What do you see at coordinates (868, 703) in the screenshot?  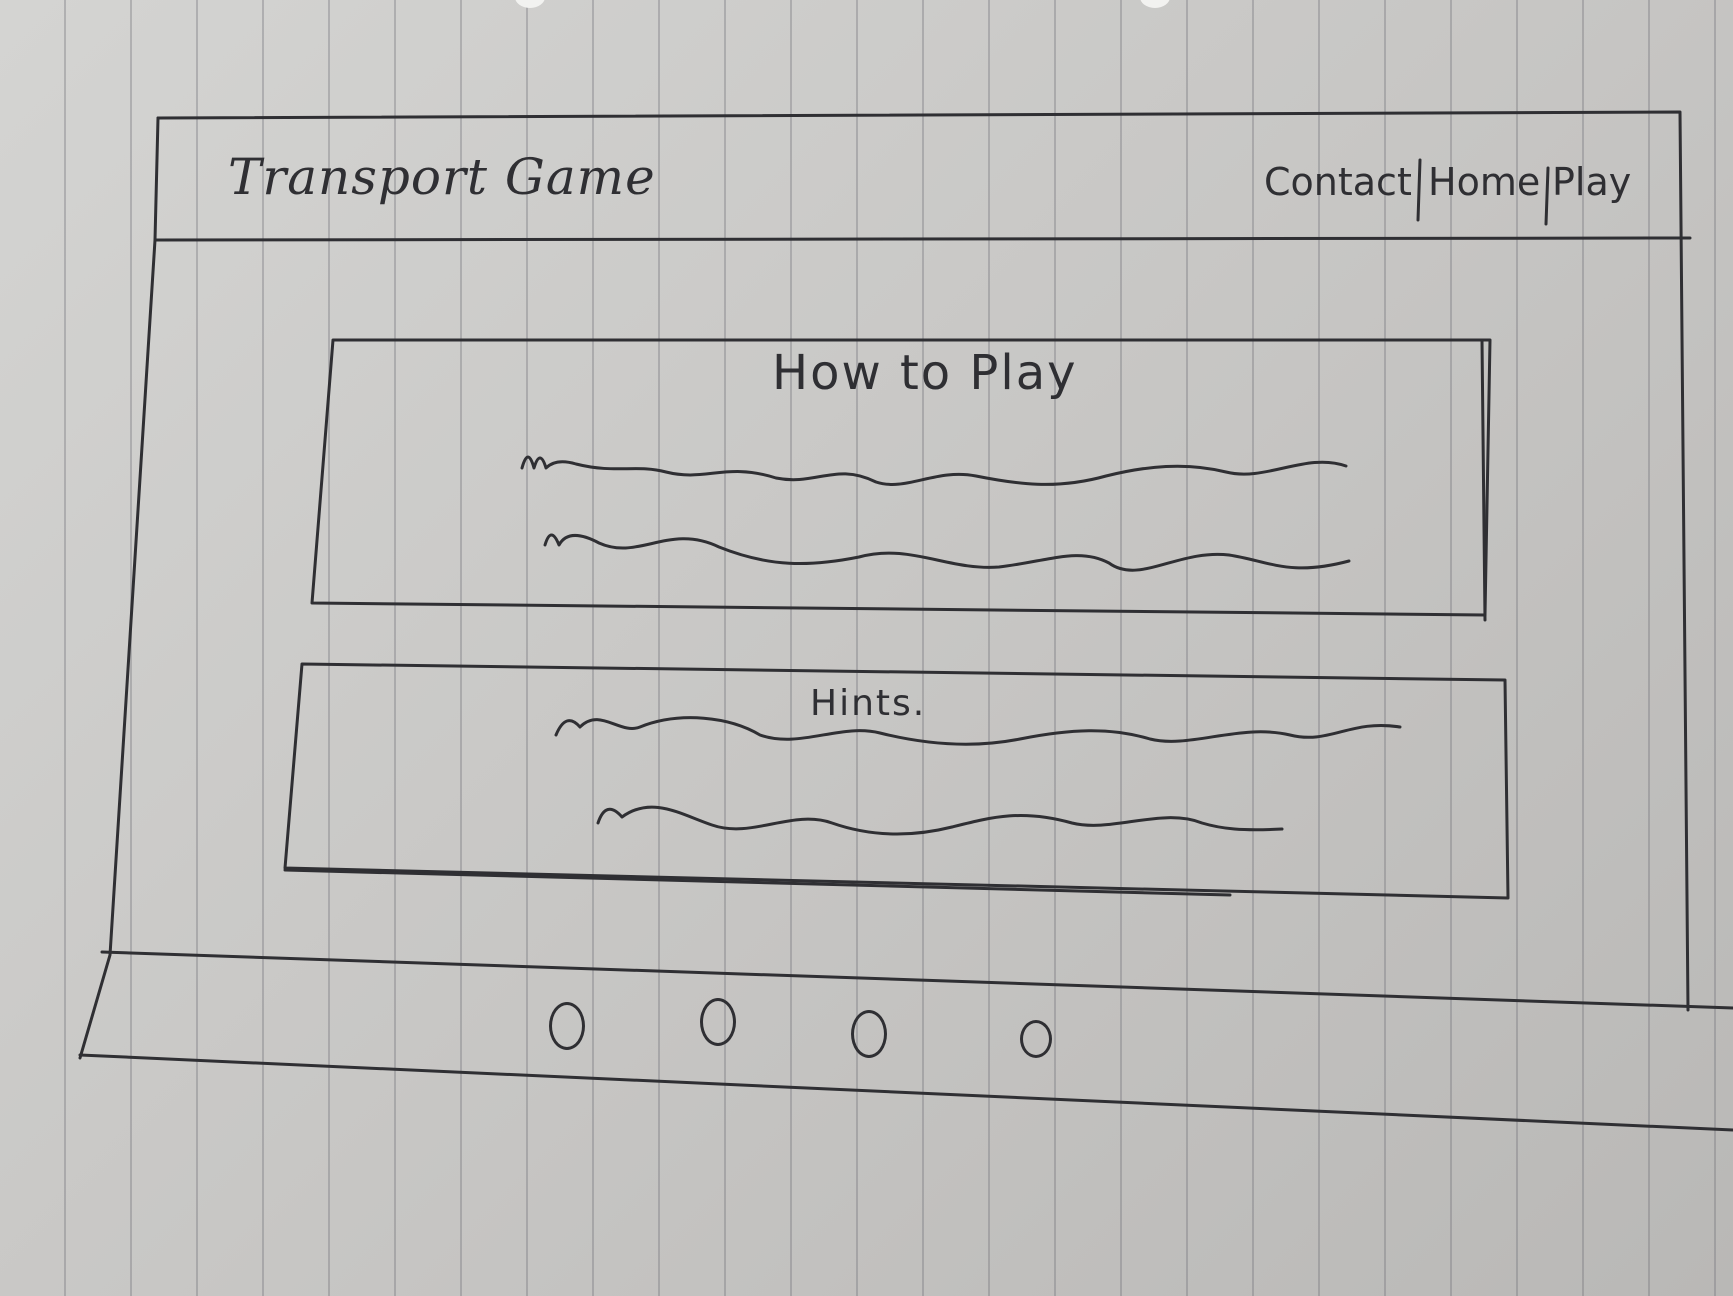 I see `hints-heading: Hints.` at bounding box center [868, 703].